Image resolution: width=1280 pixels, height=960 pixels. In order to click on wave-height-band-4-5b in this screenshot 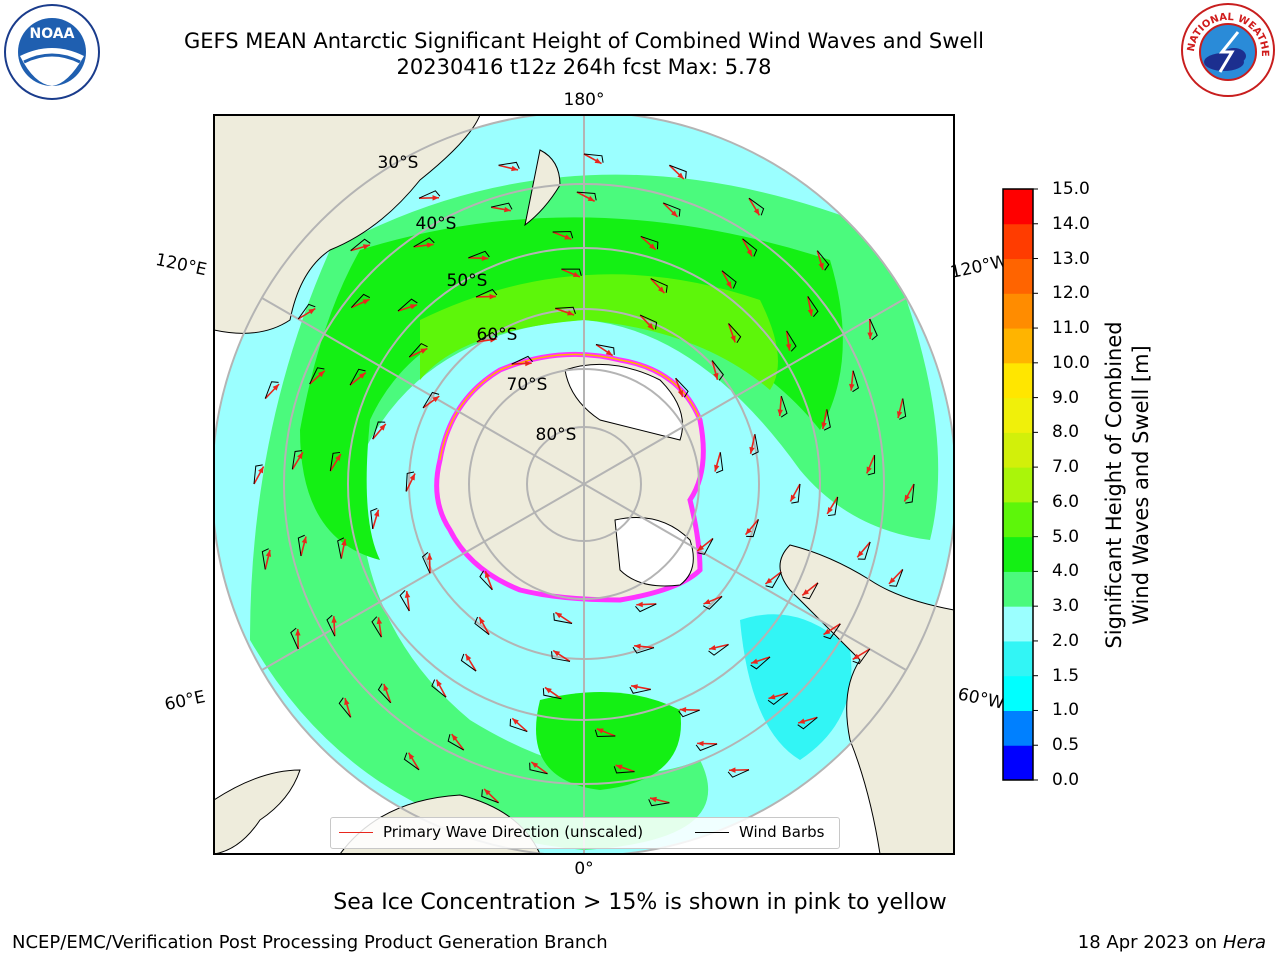, I will do `click(608, 741)`.